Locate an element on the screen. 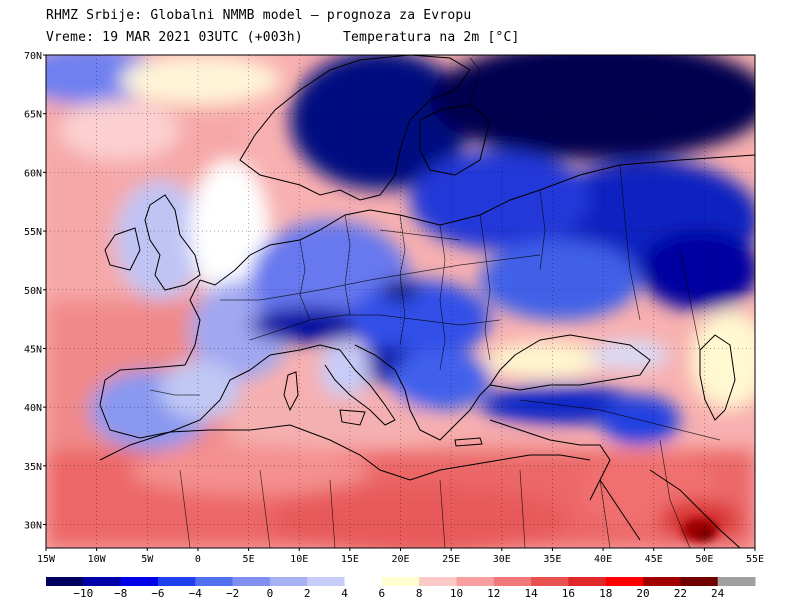  longitude-label: 5W is located at coordinates (147, 559).